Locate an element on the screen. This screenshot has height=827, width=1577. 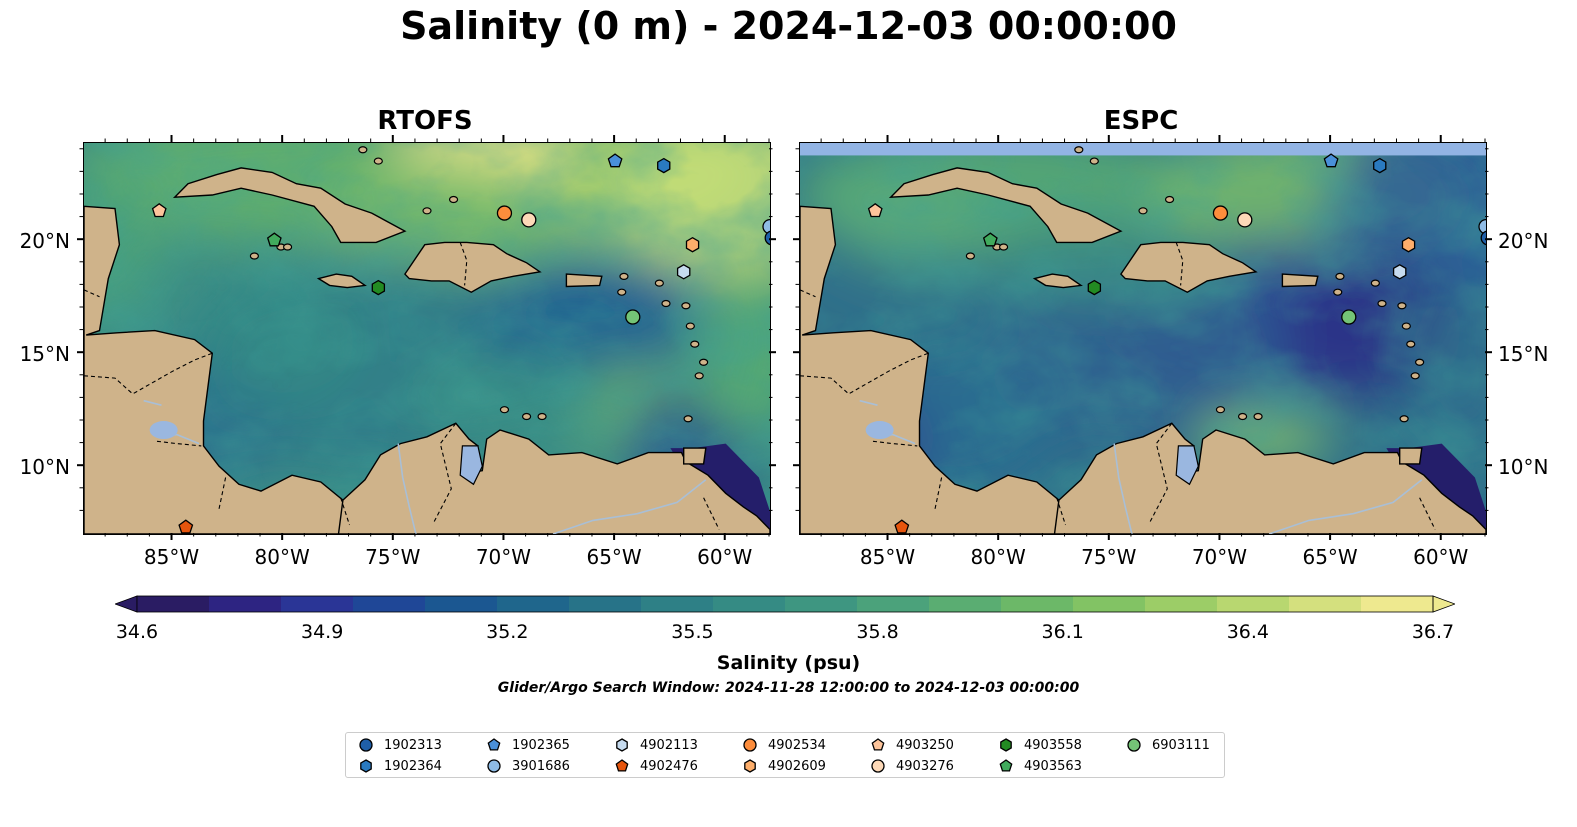
legend-label: 3901686 is located at coordinates (541, 766).